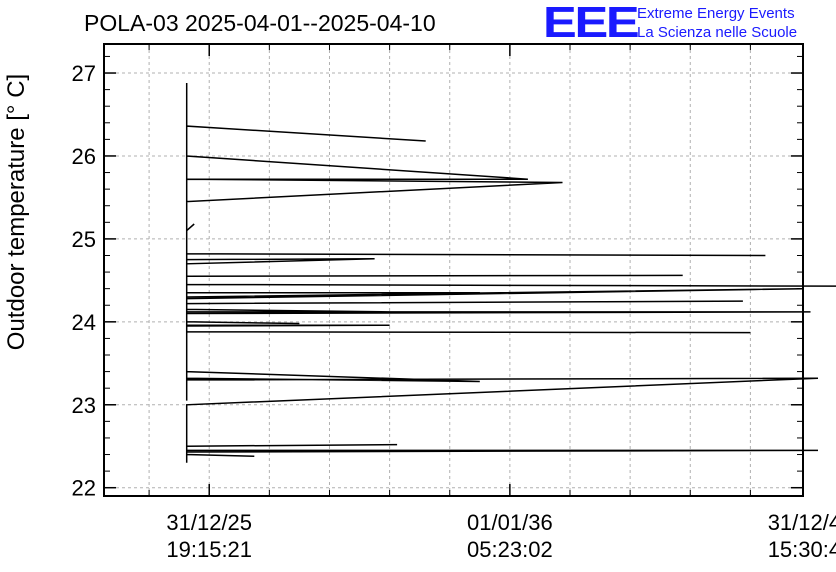 The image size is (836, 572). What do you see at coordinates (209, 522) in the screenshot?
I see `x-tick-label-date: 31/12/25` at bounding box center [209, 522].